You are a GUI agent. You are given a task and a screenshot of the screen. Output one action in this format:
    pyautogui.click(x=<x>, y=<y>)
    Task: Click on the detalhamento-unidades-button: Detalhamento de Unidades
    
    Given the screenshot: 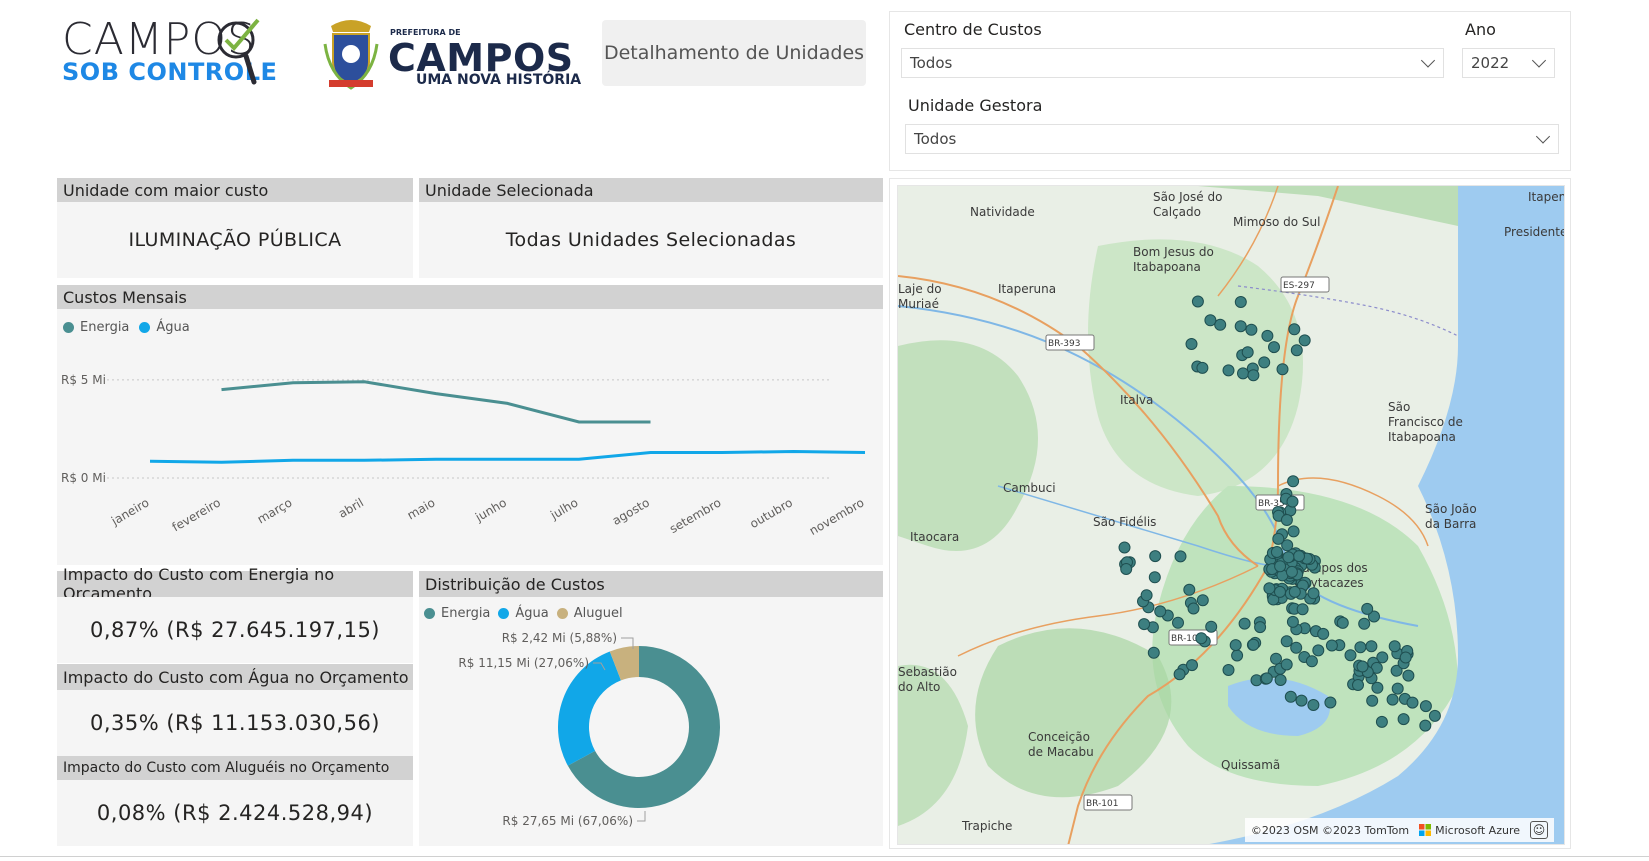 What is the action you would take?
    pyautogui.click(x=734, y=53)
    